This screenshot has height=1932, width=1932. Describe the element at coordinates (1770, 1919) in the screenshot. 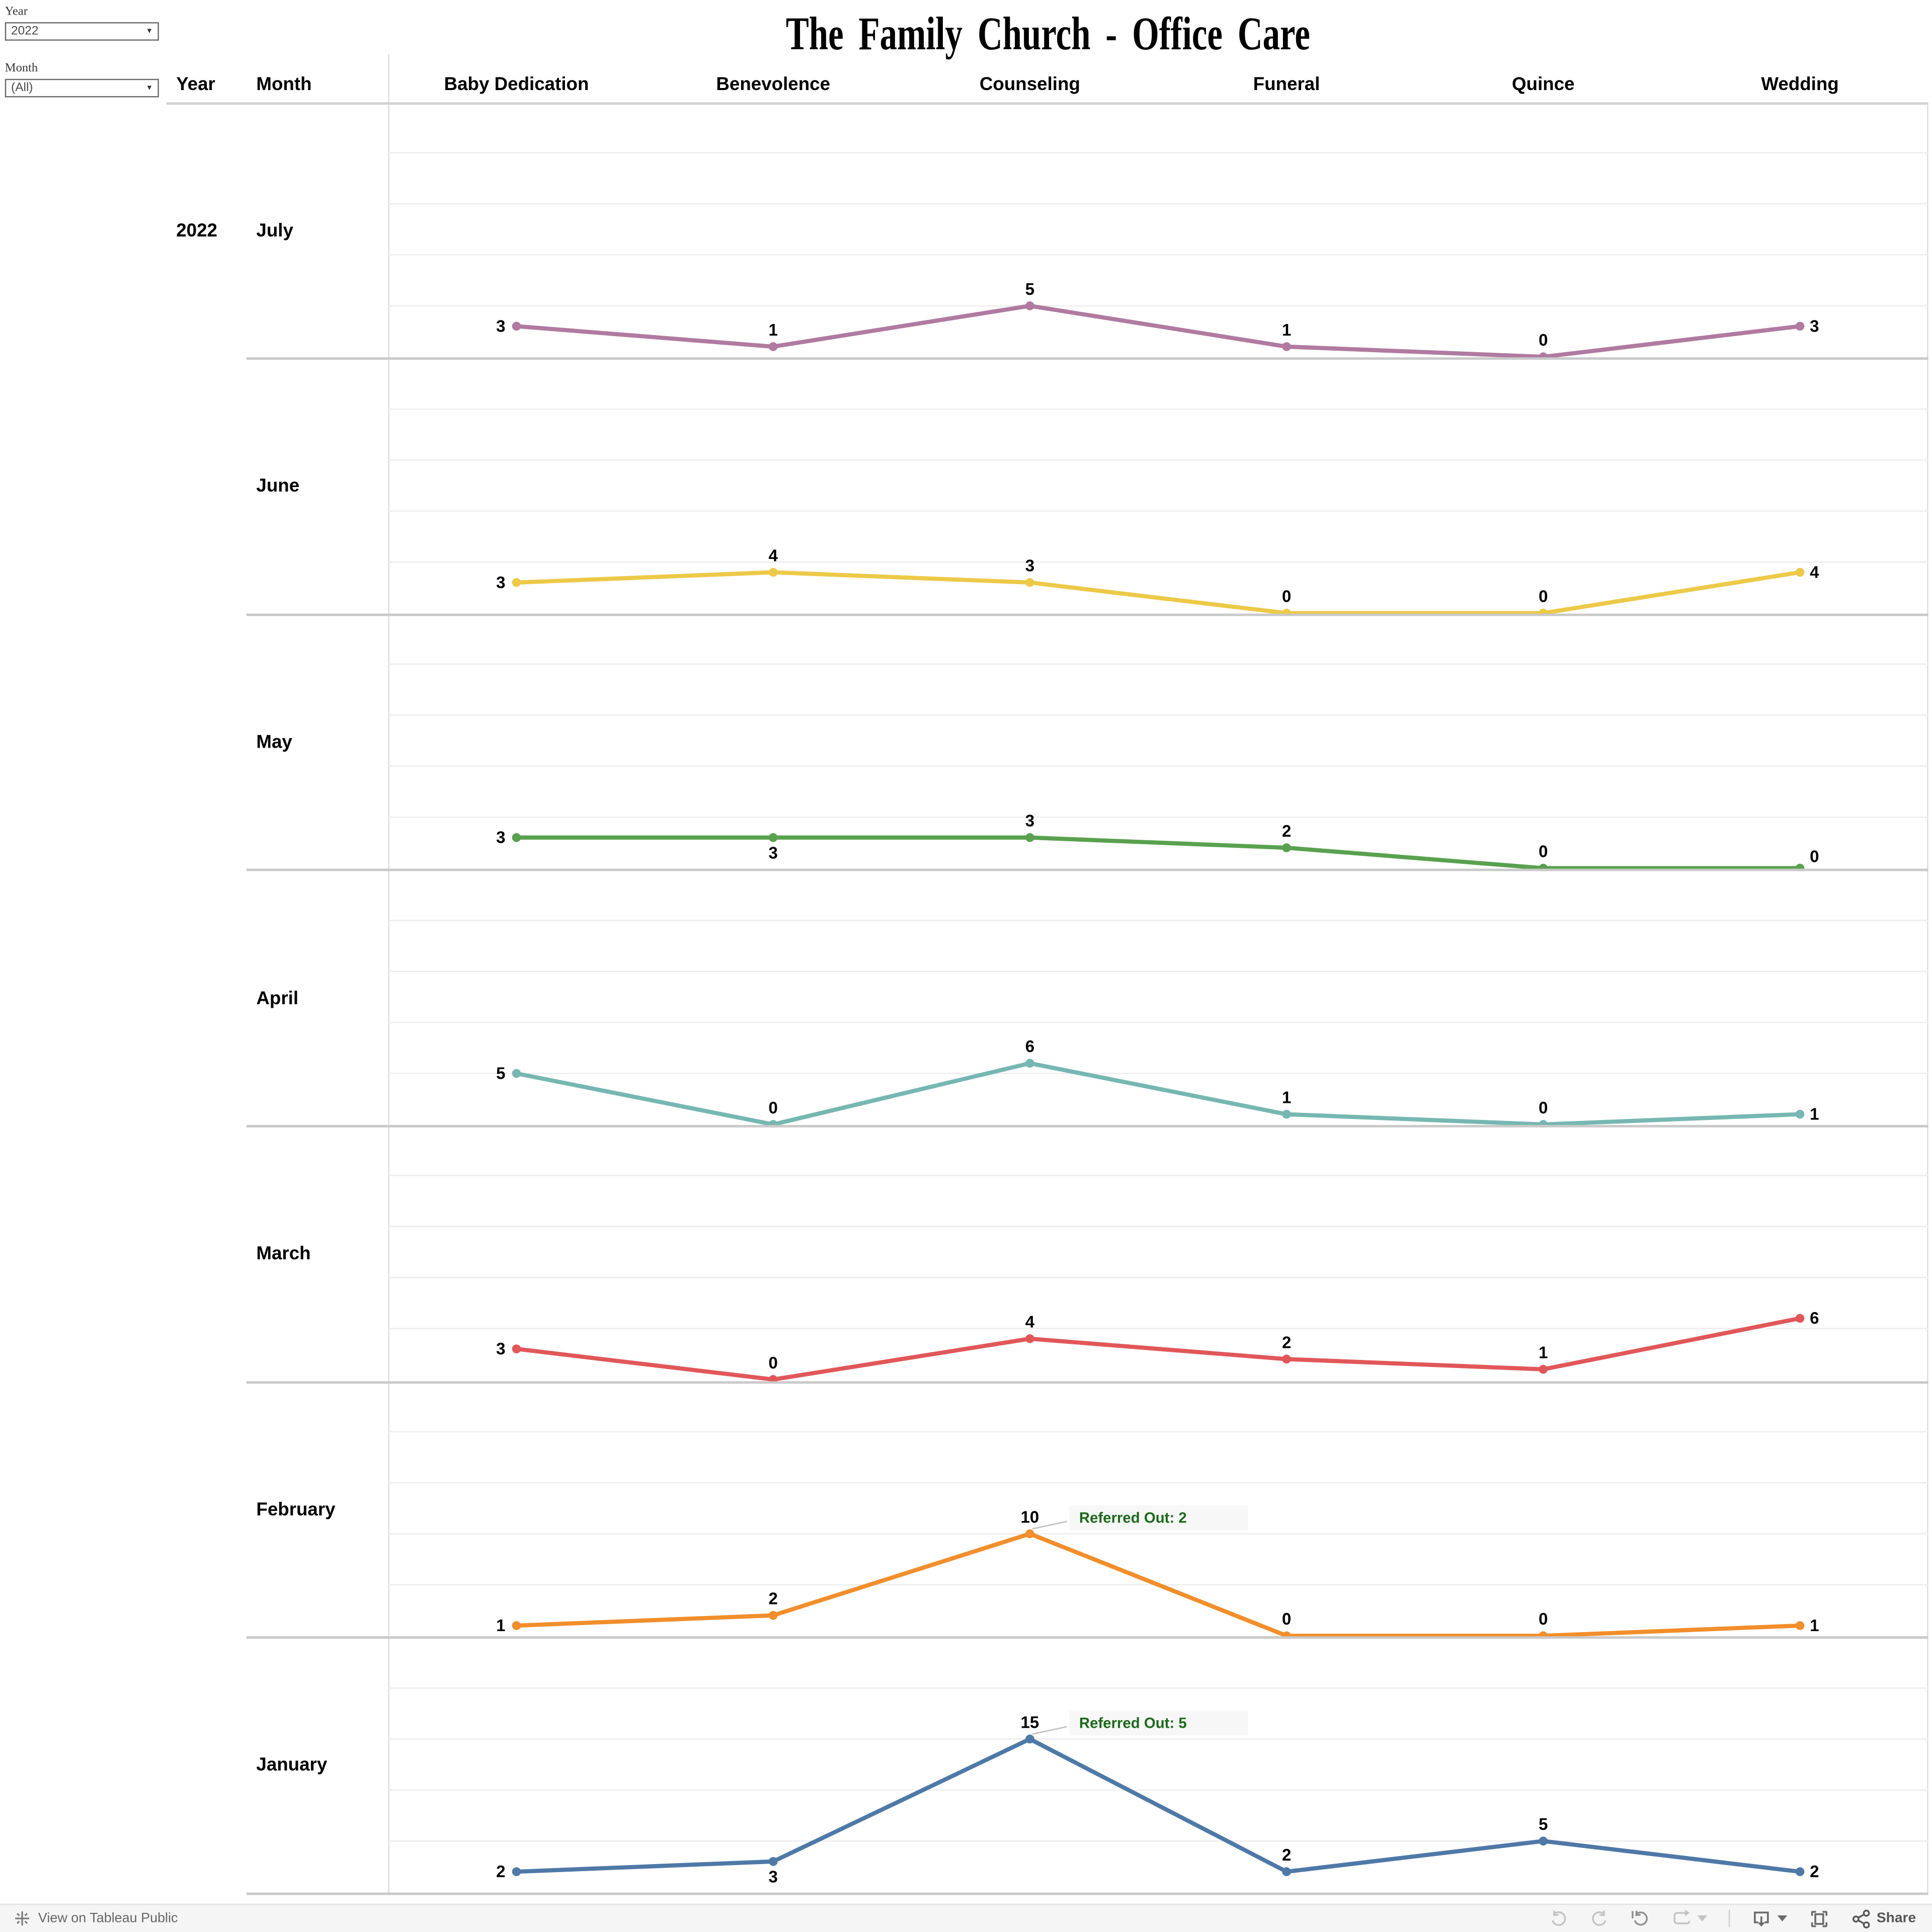

I see `download-button` at that location.